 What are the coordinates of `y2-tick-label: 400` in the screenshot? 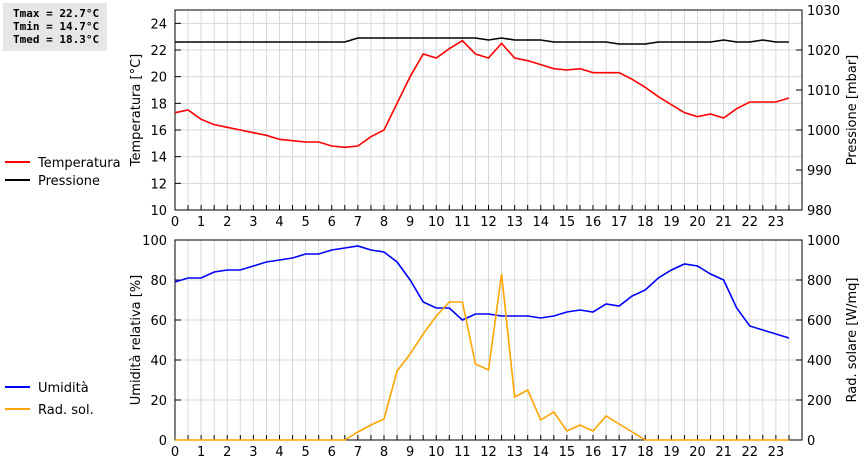 It's located at (819, 361).